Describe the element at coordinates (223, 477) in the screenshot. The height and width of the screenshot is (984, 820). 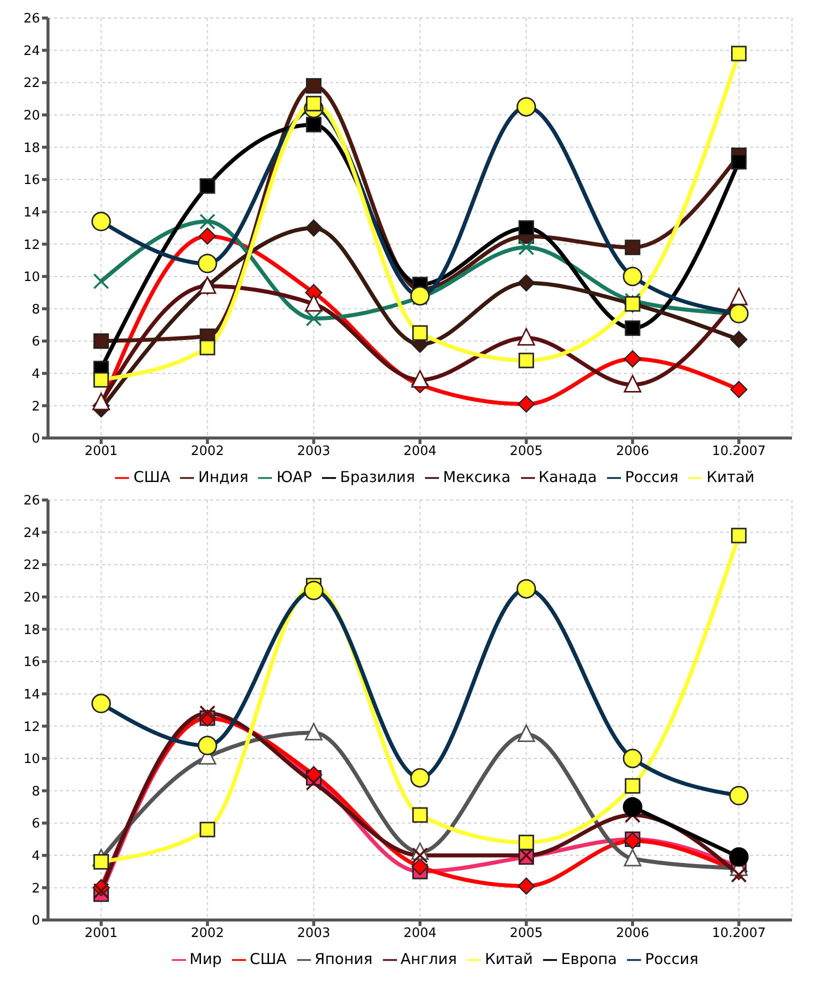
I see `legend-label: Индия` at that location.